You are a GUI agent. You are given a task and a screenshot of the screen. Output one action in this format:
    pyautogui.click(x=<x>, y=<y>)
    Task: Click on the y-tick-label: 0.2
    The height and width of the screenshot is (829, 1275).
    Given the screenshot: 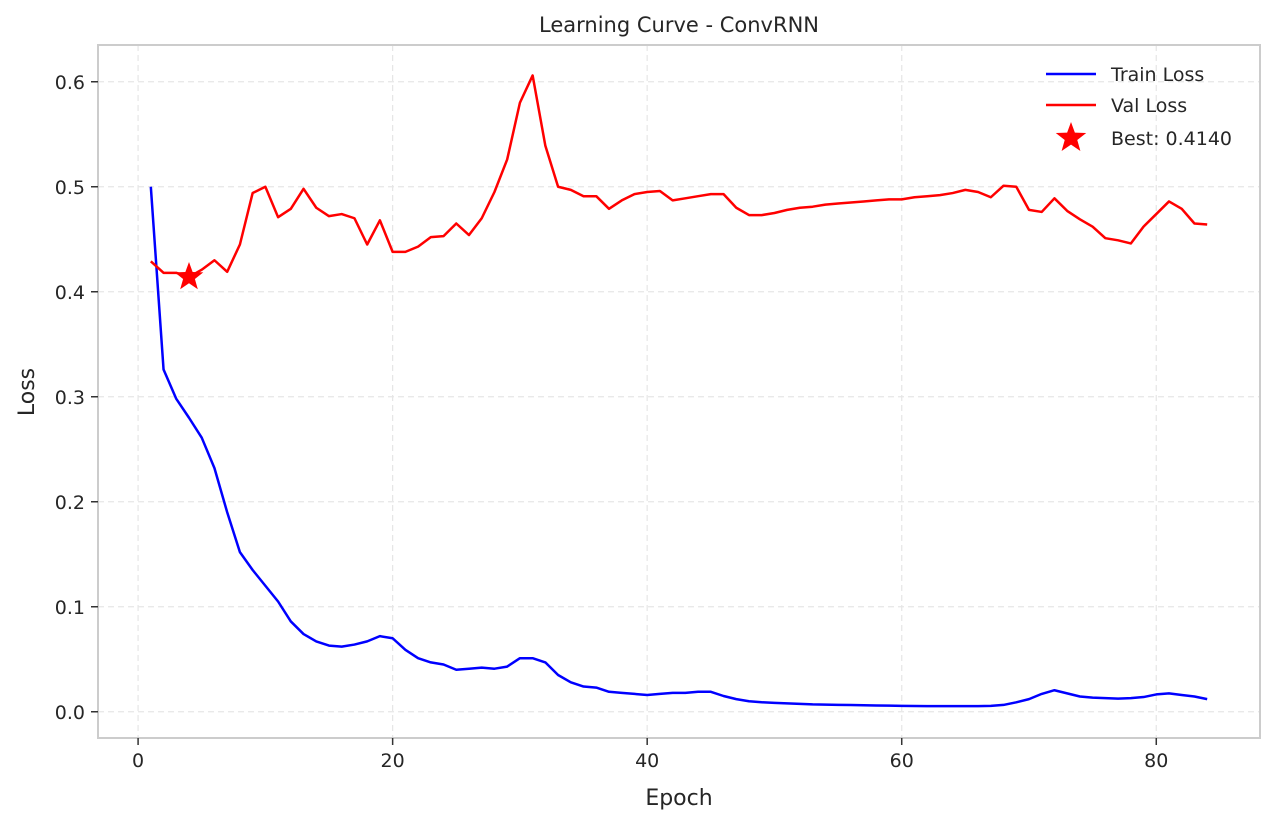 What is the action you would take?
    pyautogui.click(x=70, y=503)
    